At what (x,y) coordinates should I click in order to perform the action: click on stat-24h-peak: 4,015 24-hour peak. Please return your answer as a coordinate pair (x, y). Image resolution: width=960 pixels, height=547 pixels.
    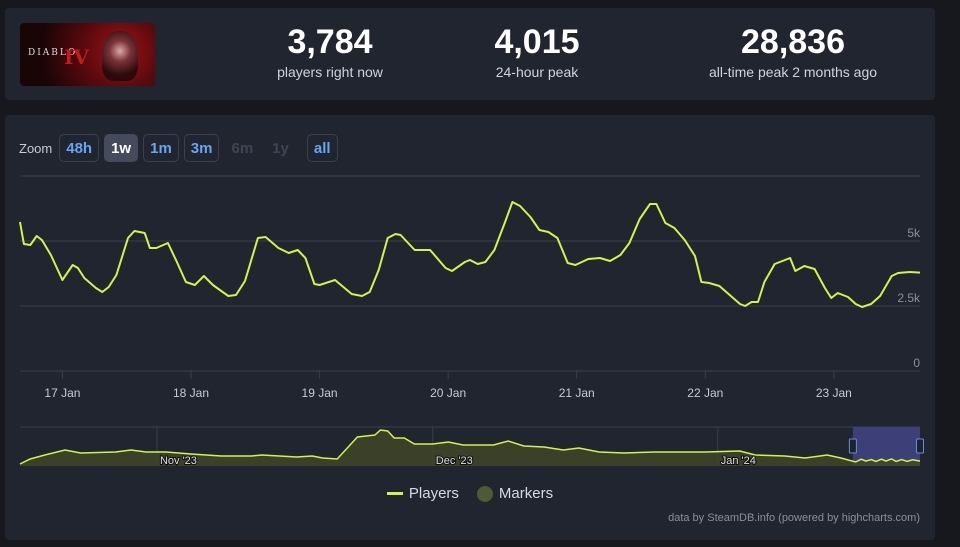
    Looking at the image, I should click on (537, 51).